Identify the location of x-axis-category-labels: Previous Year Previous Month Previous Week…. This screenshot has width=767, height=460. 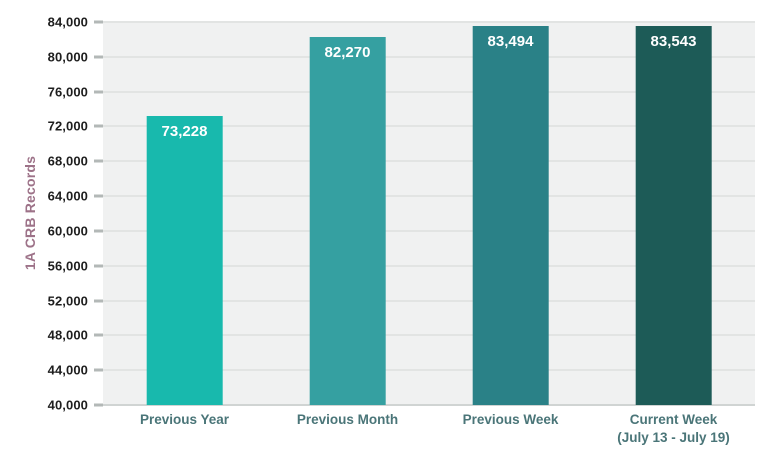
(429, 429).